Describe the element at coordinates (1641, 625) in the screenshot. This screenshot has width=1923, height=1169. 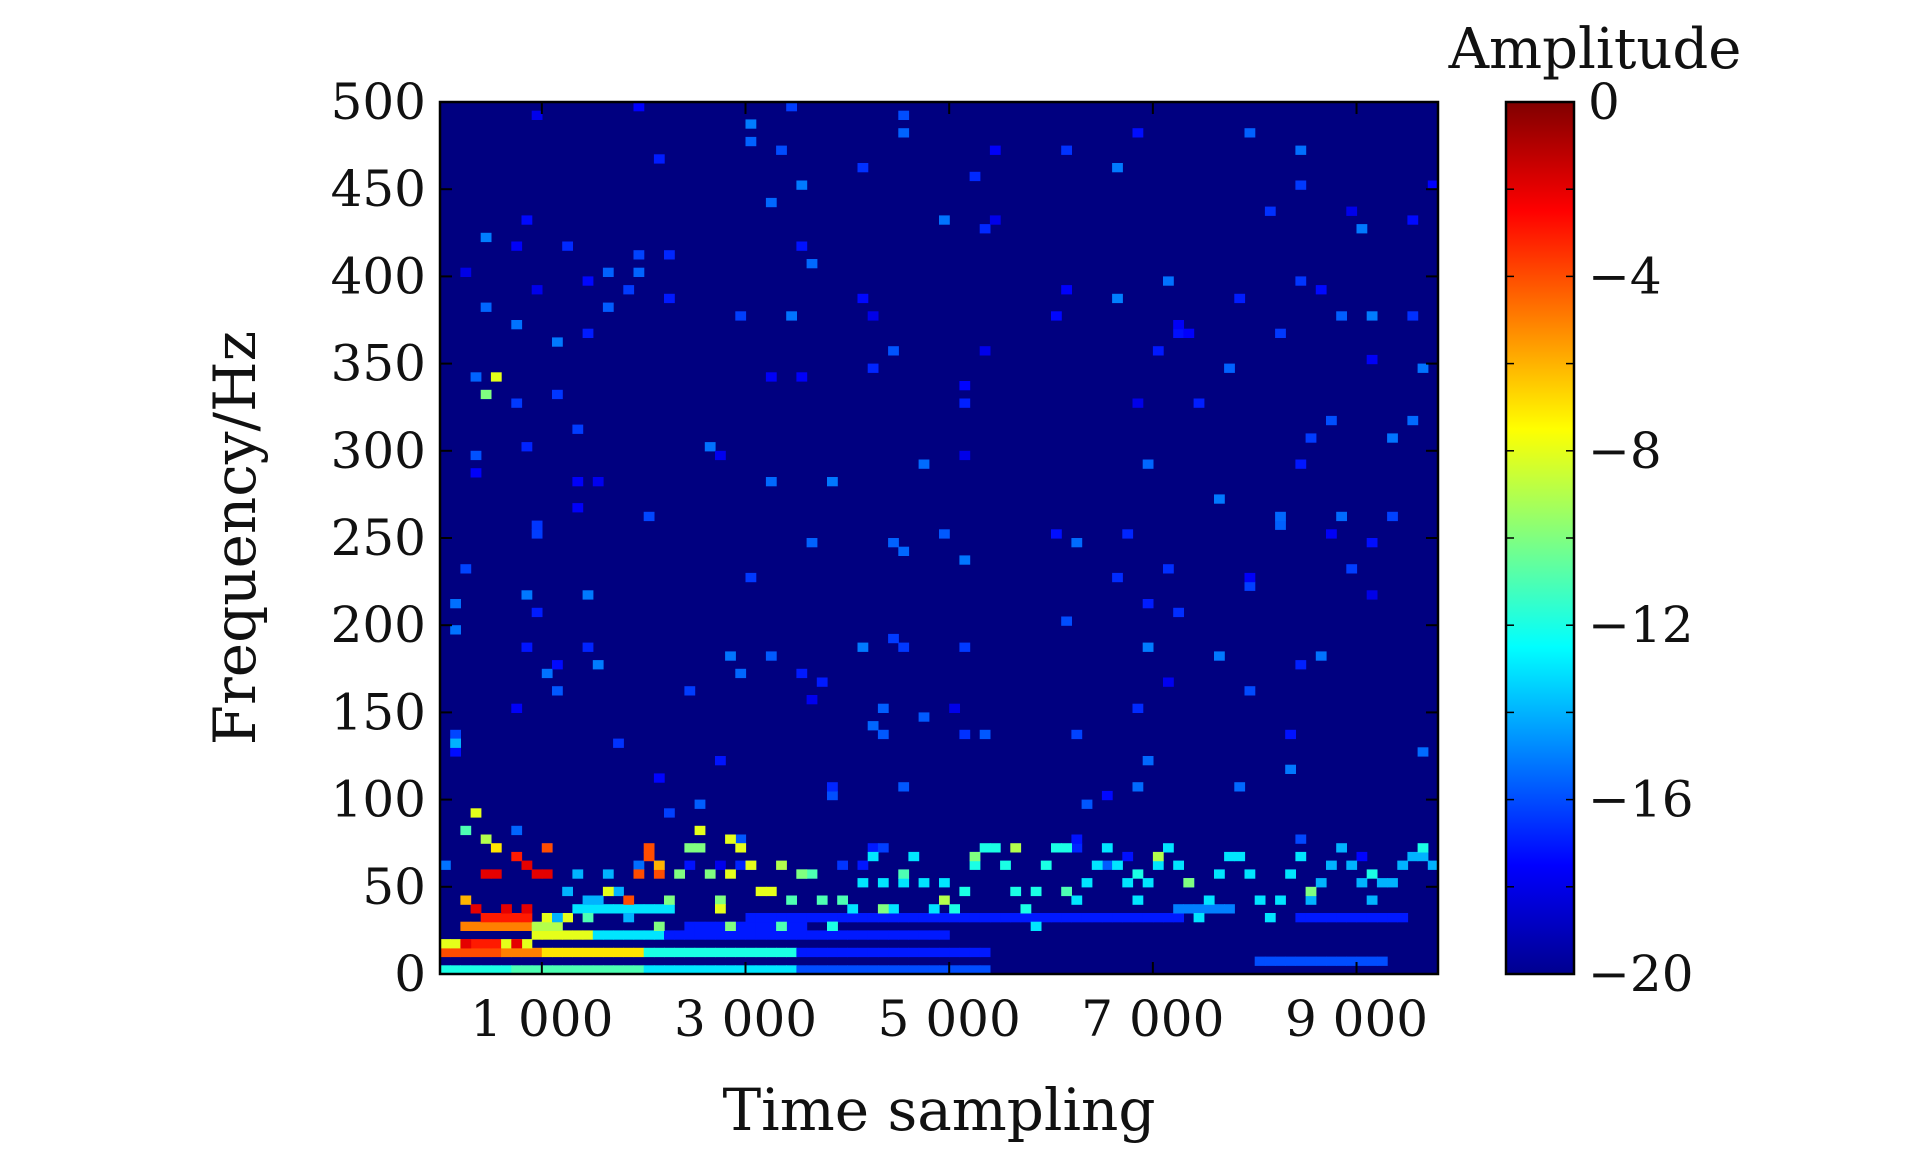
I see `colorbar-tick-label: −12` at that location.